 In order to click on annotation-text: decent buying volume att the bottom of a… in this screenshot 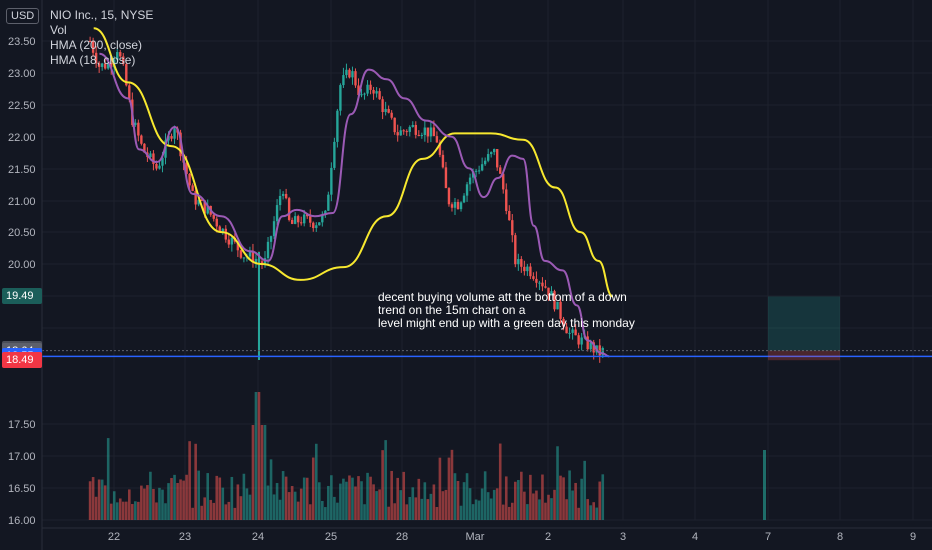, I will do `click(528, 310)`.